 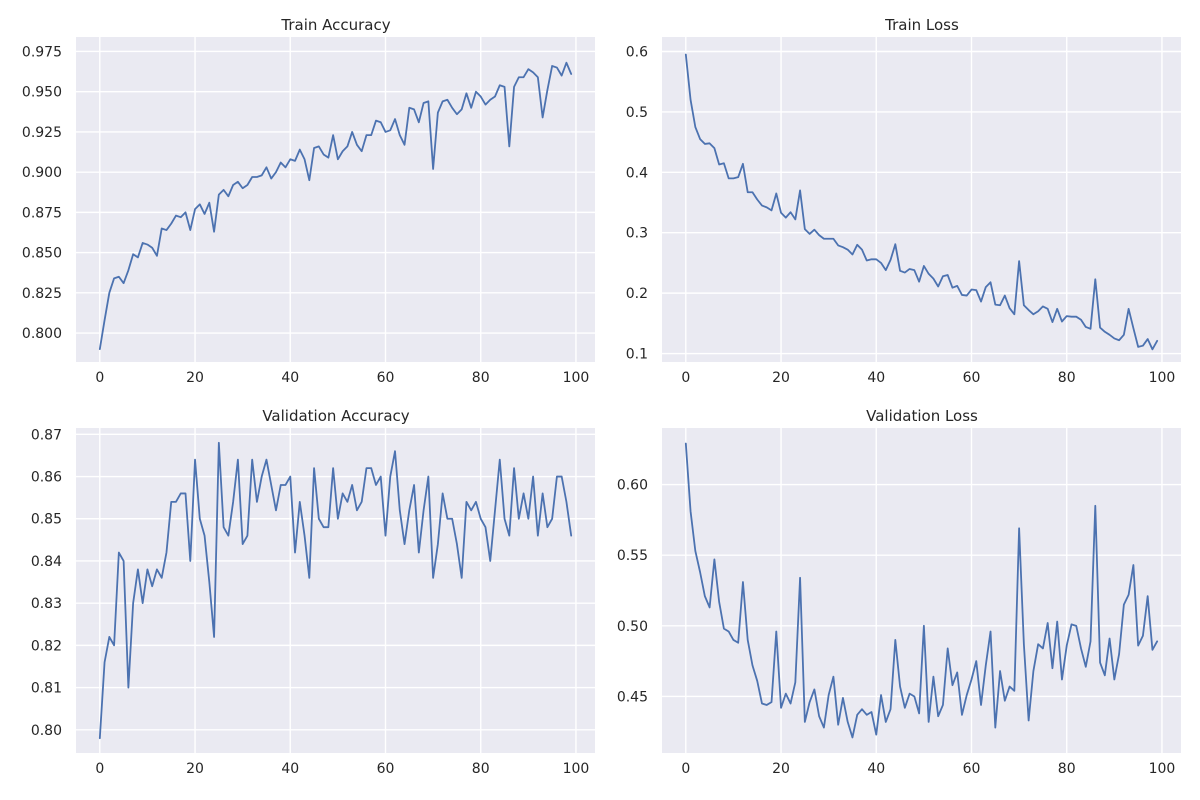 I want to click on validation-accuracy-y-tick-label: 0.82, so click(x=46, y=646).